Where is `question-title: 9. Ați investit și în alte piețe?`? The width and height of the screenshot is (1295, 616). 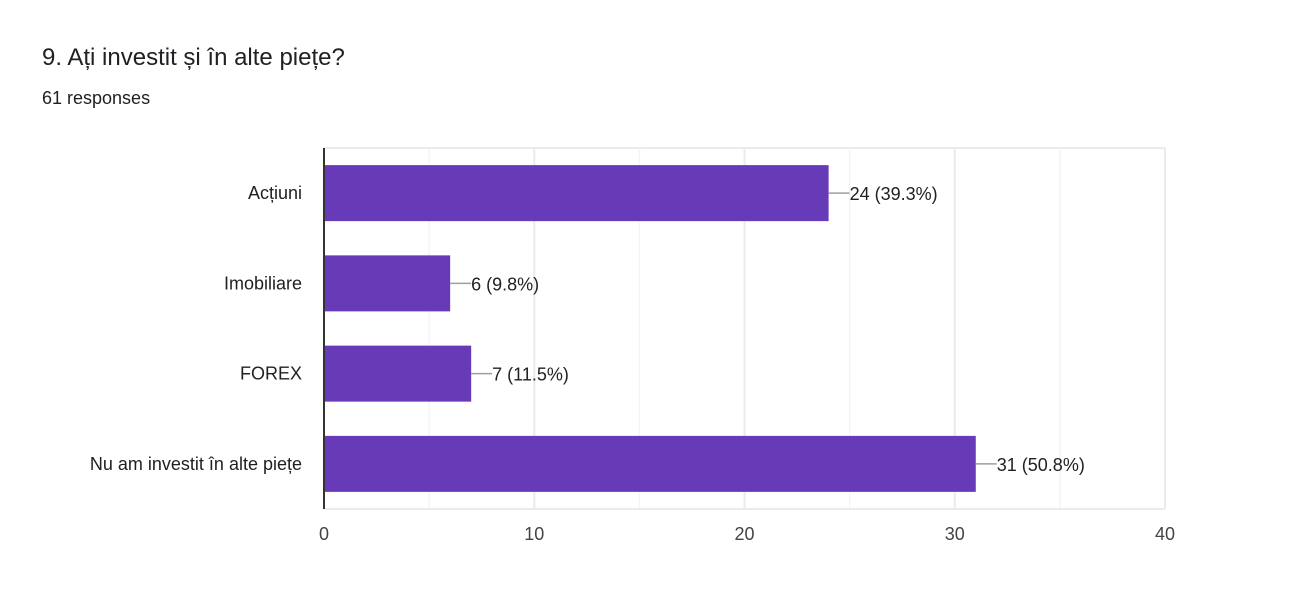 question-title: 9. Ați investit și în alte piețe? is located at coordinates (193, 57).